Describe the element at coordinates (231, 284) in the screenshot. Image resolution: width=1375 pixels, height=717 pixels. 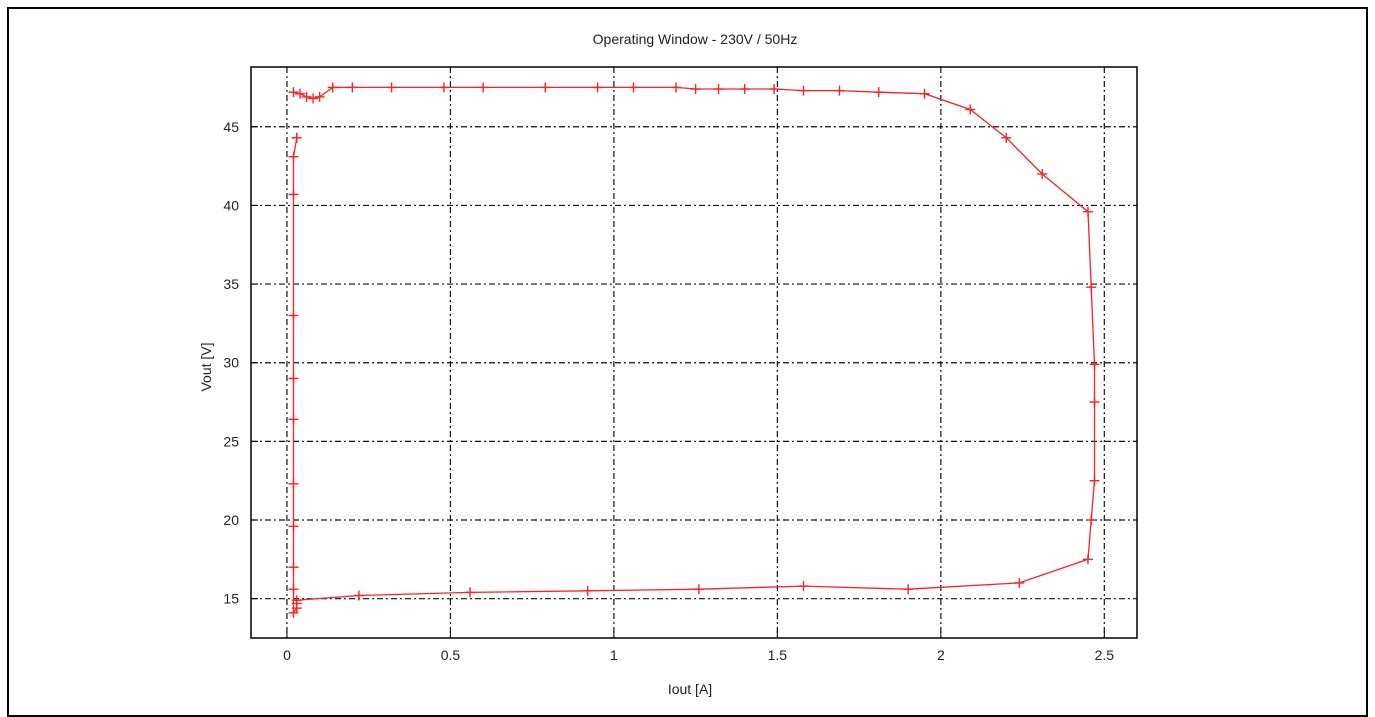
I see `y-tick-label: 35` at that location.